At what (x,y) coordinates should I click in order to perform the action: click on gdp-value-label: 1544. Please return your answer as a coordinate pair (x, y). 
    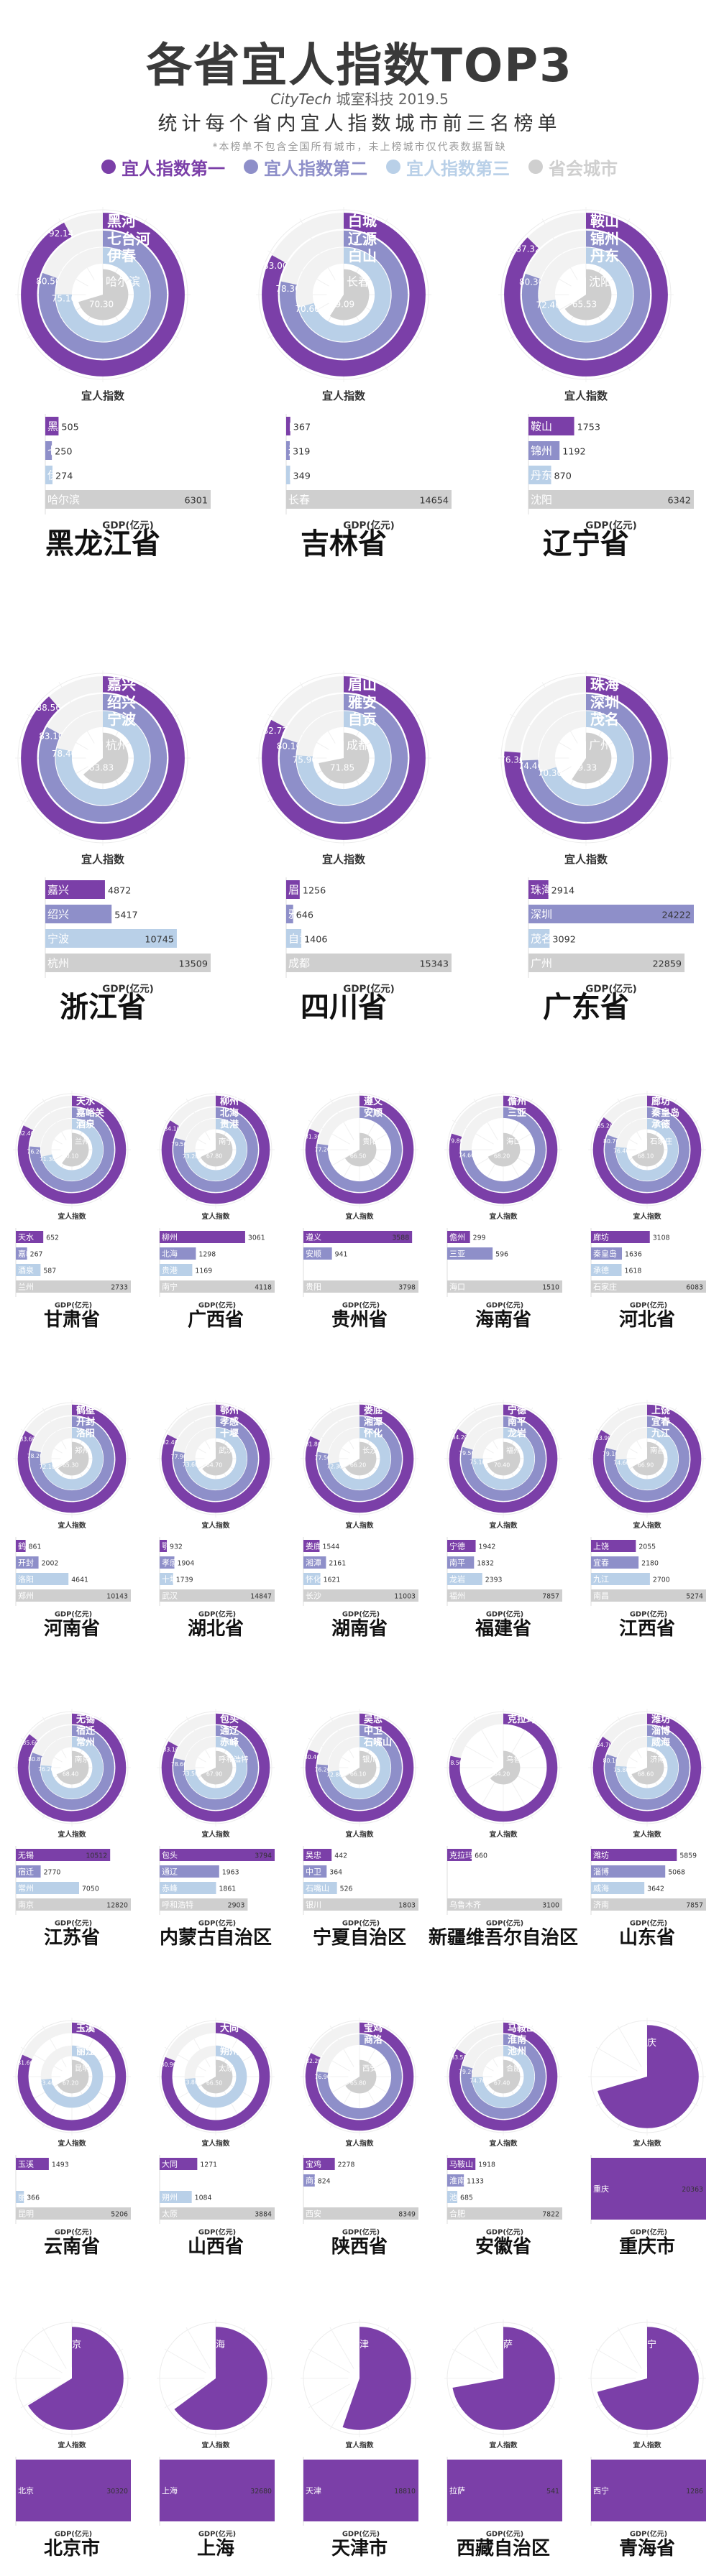
    Looking at the image, I should click on (330, 1547).